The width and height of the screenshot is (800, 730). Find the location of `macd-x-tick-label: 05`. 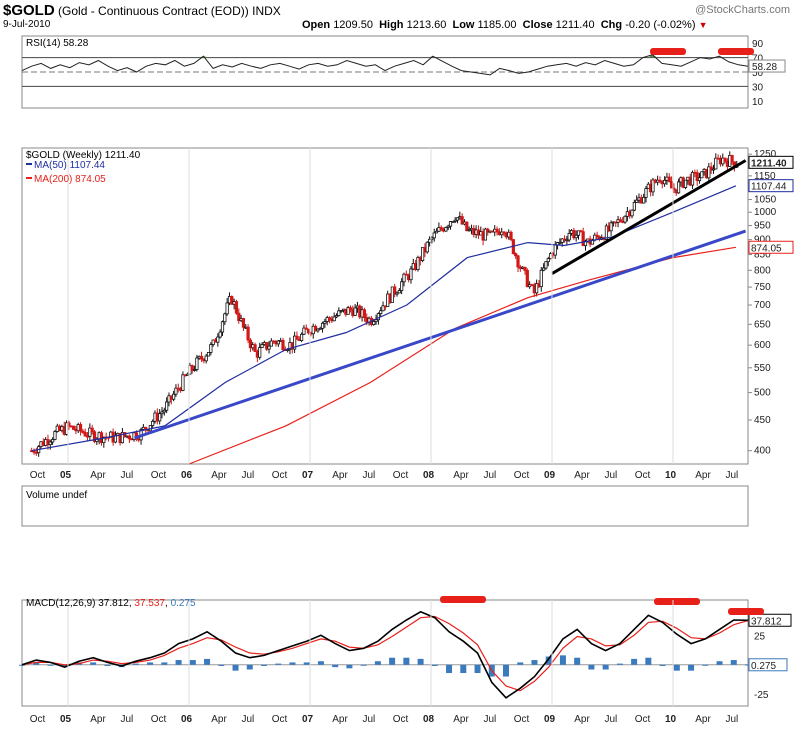

macd-x-tick-label: 05 is located at coordinates (66, 719).